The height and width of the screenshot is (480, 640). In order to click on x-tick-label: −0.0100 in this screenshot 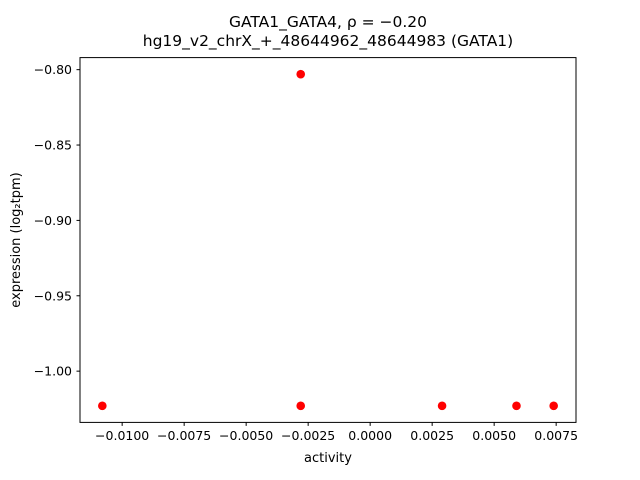, I will do `click(122, 435)`.